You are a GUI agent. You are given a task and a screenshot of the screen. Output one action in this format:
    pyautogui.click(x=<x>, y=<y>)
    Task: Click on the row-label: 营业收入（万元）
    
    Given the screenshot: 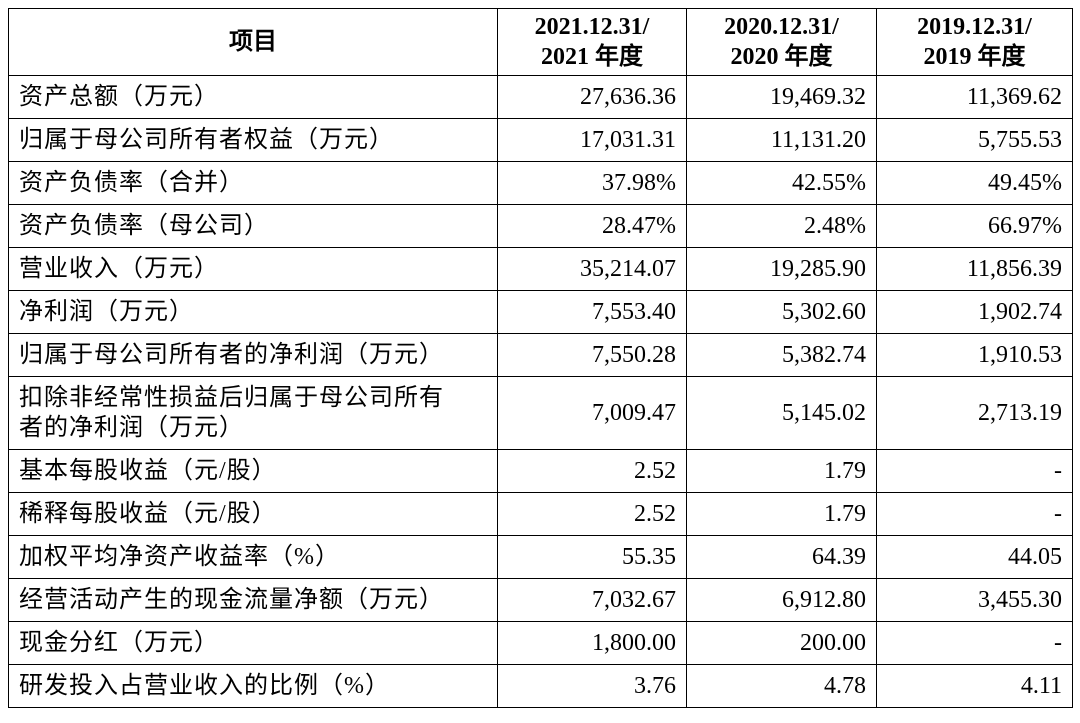 What is the action you would take?
    pyautogui.click(x=253, y=269)
    